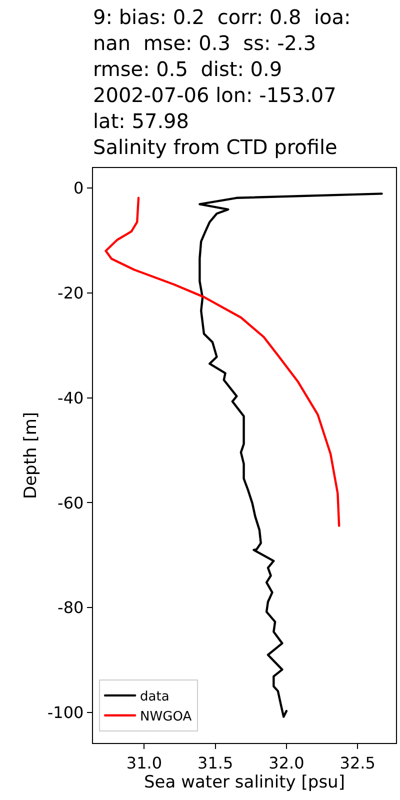 This screenshot has width=400, height=800. Describe the element at coordinates (71, 502) in the screenshot. I see `y-tick-label: -60` at that location.